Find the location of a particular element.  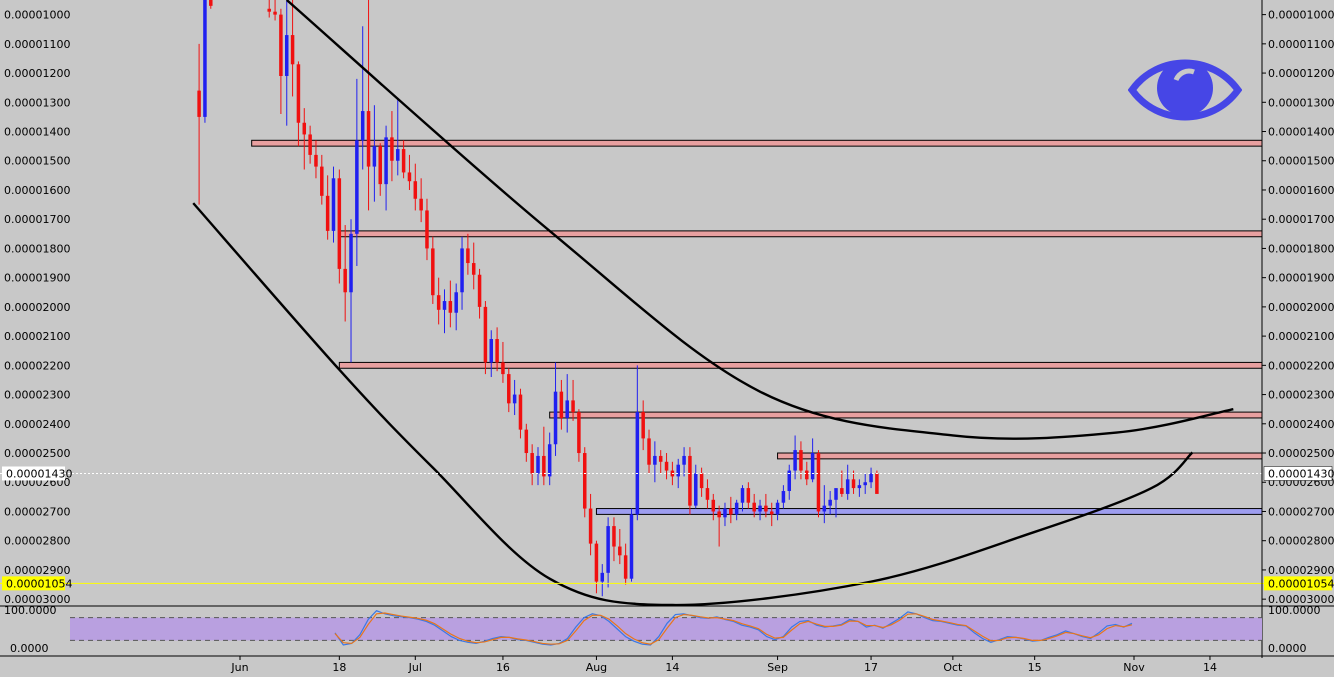

alert-price-label-right: 0.00001054 is located at coordinates (1301, 583).